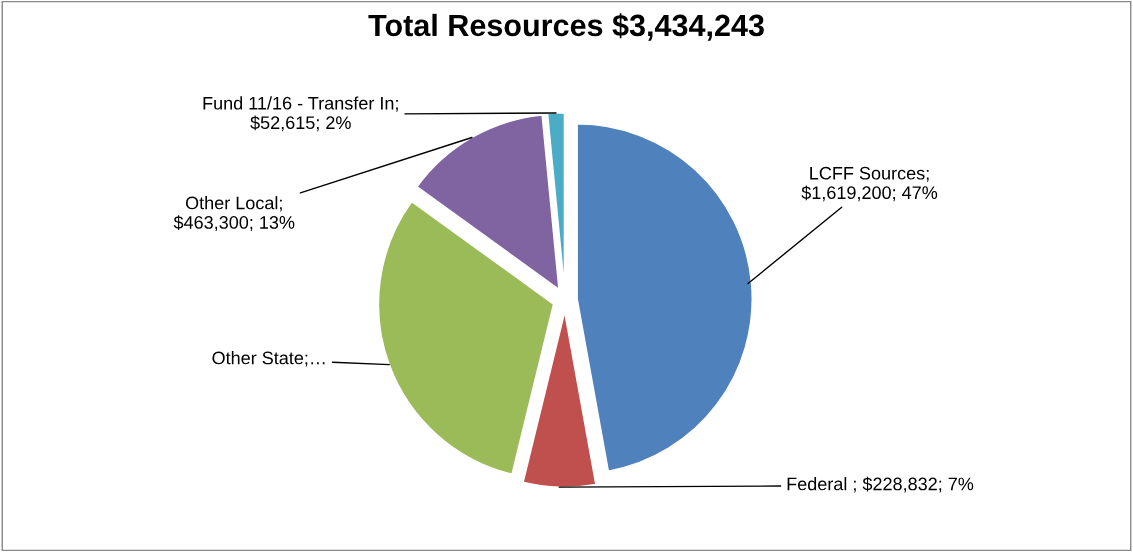  Describe the element at coordinates (234, 213) in the screenshot. I see `slice-label: Other Local; $463,300; 13%` at that location.